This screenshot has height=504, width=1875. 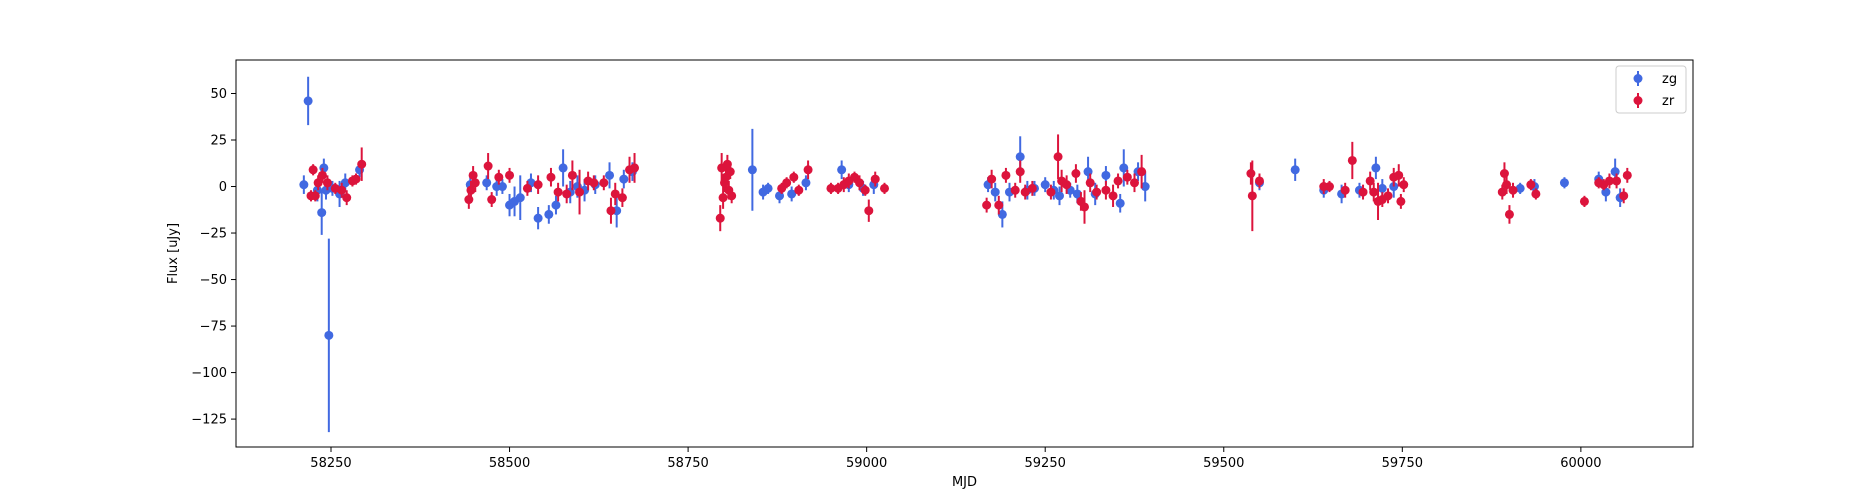 What do you see at coordinates (1654, 101) in the screenshot?
I see `legend-entry-zr: zr` at bounding box center [1654, 101].